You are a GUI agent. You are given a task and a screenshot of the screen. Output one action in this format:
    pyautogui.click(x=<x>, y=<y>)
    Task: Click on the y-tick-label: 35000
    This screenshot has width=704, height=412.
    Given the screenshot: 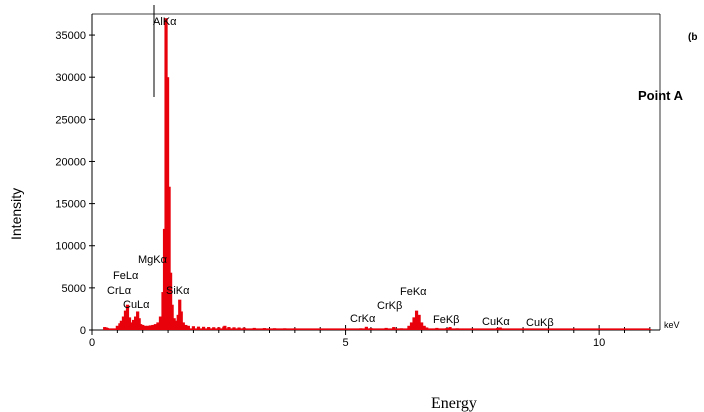 What is the action you would take?
    pyautogui.click(x=70, y=36)
    